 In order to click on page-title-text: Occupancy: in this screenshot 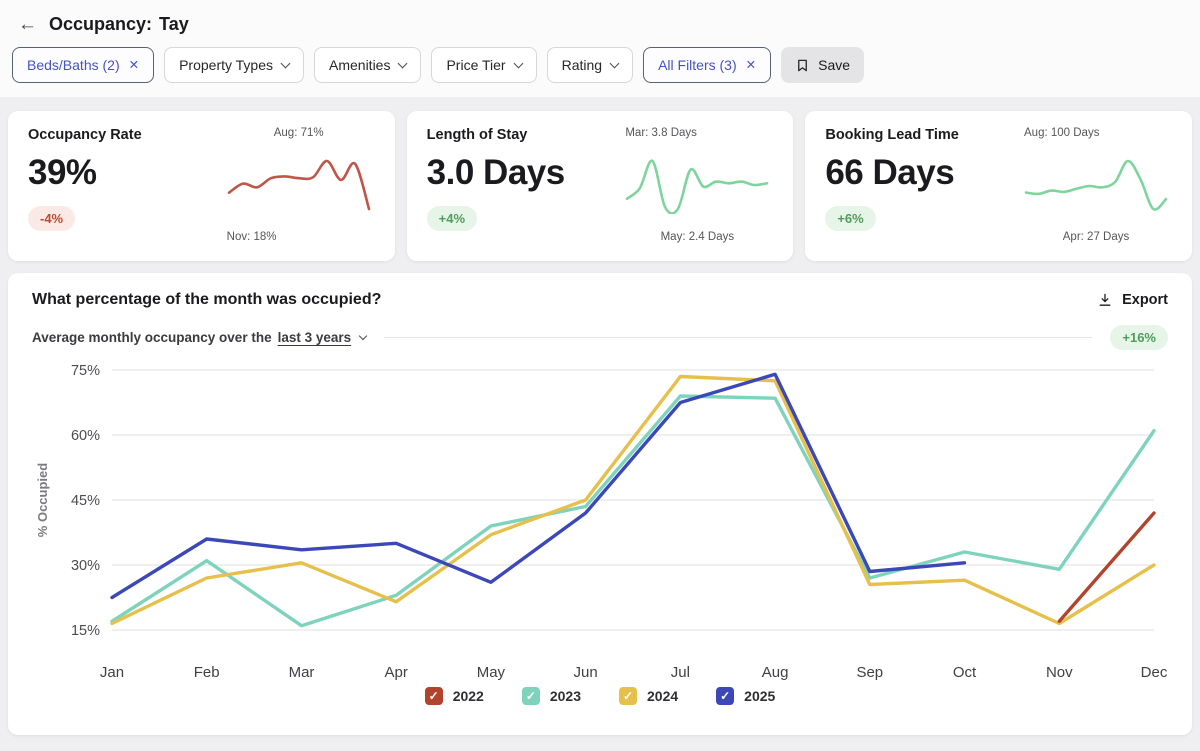, I will do `click(101, 24)`.